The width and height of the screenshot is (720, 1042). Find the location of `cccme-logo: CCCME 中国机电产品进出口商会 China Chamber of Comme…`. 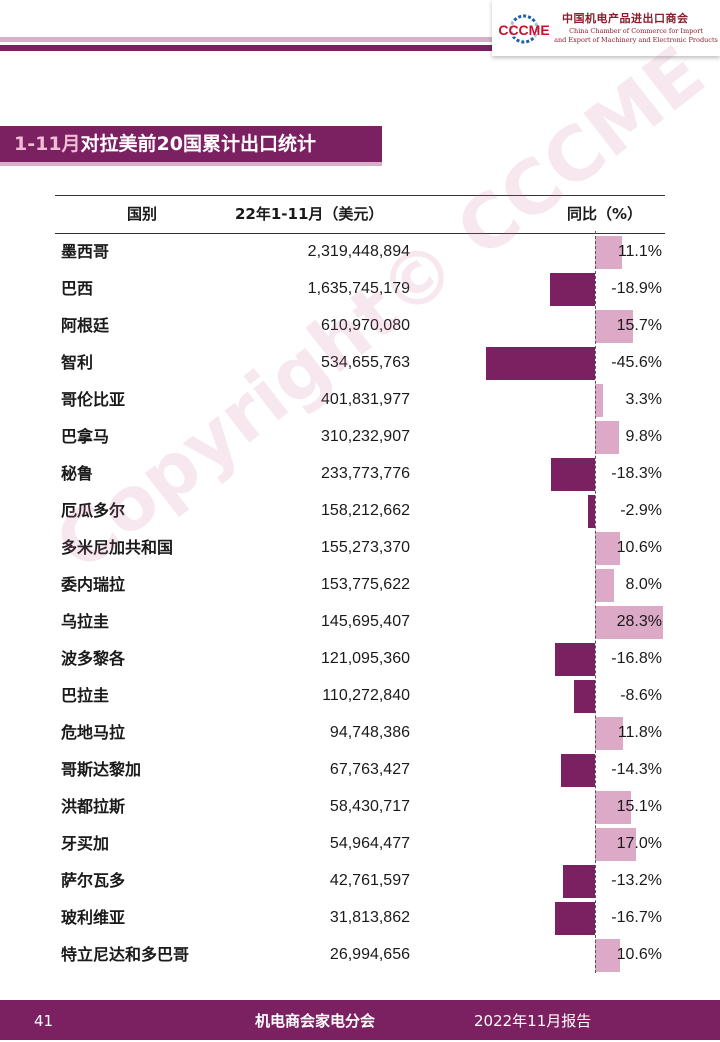

cccme-logo: CCCME 中国机电产品进出口商会 China Chamber of Comme… is located at coordinates (606, 28).